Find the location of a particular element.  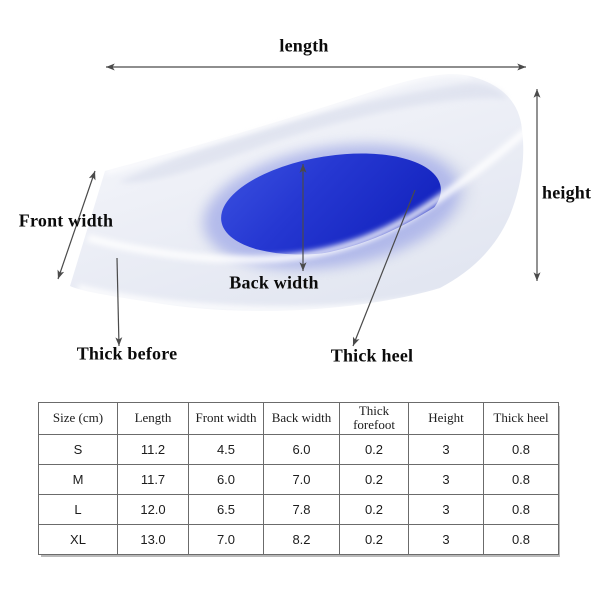

thick-heel-label: Thick heel is located at coordinates (372, 355).